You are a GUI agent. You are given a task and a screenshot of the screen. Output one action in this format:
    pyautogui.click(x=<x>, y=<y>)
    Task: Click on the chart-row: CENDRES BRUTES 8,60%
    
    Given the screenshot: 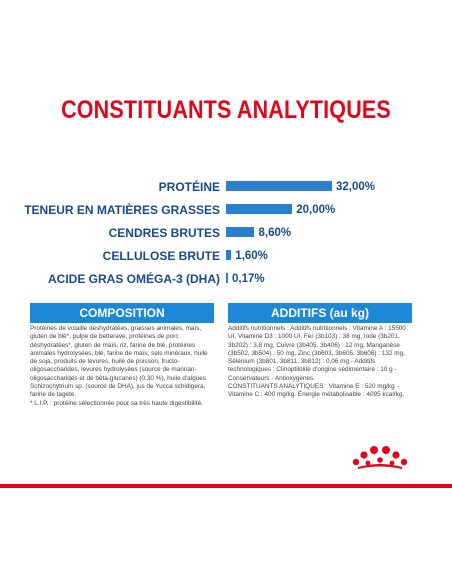 What is the action you would take?
    pyautogui.click(x=226, y=233)
    